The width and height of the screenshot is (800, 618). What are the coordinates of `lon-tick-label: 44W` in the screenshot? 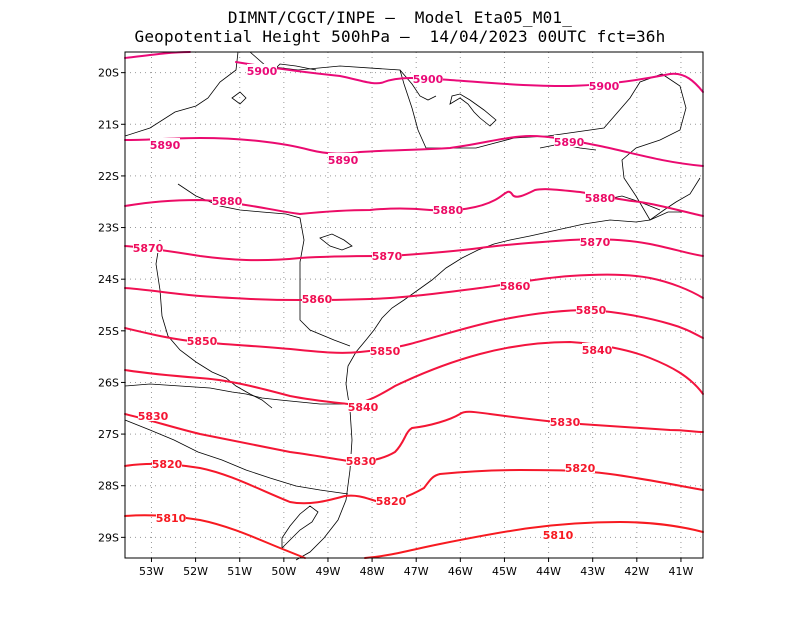 It's located at (548, 571).